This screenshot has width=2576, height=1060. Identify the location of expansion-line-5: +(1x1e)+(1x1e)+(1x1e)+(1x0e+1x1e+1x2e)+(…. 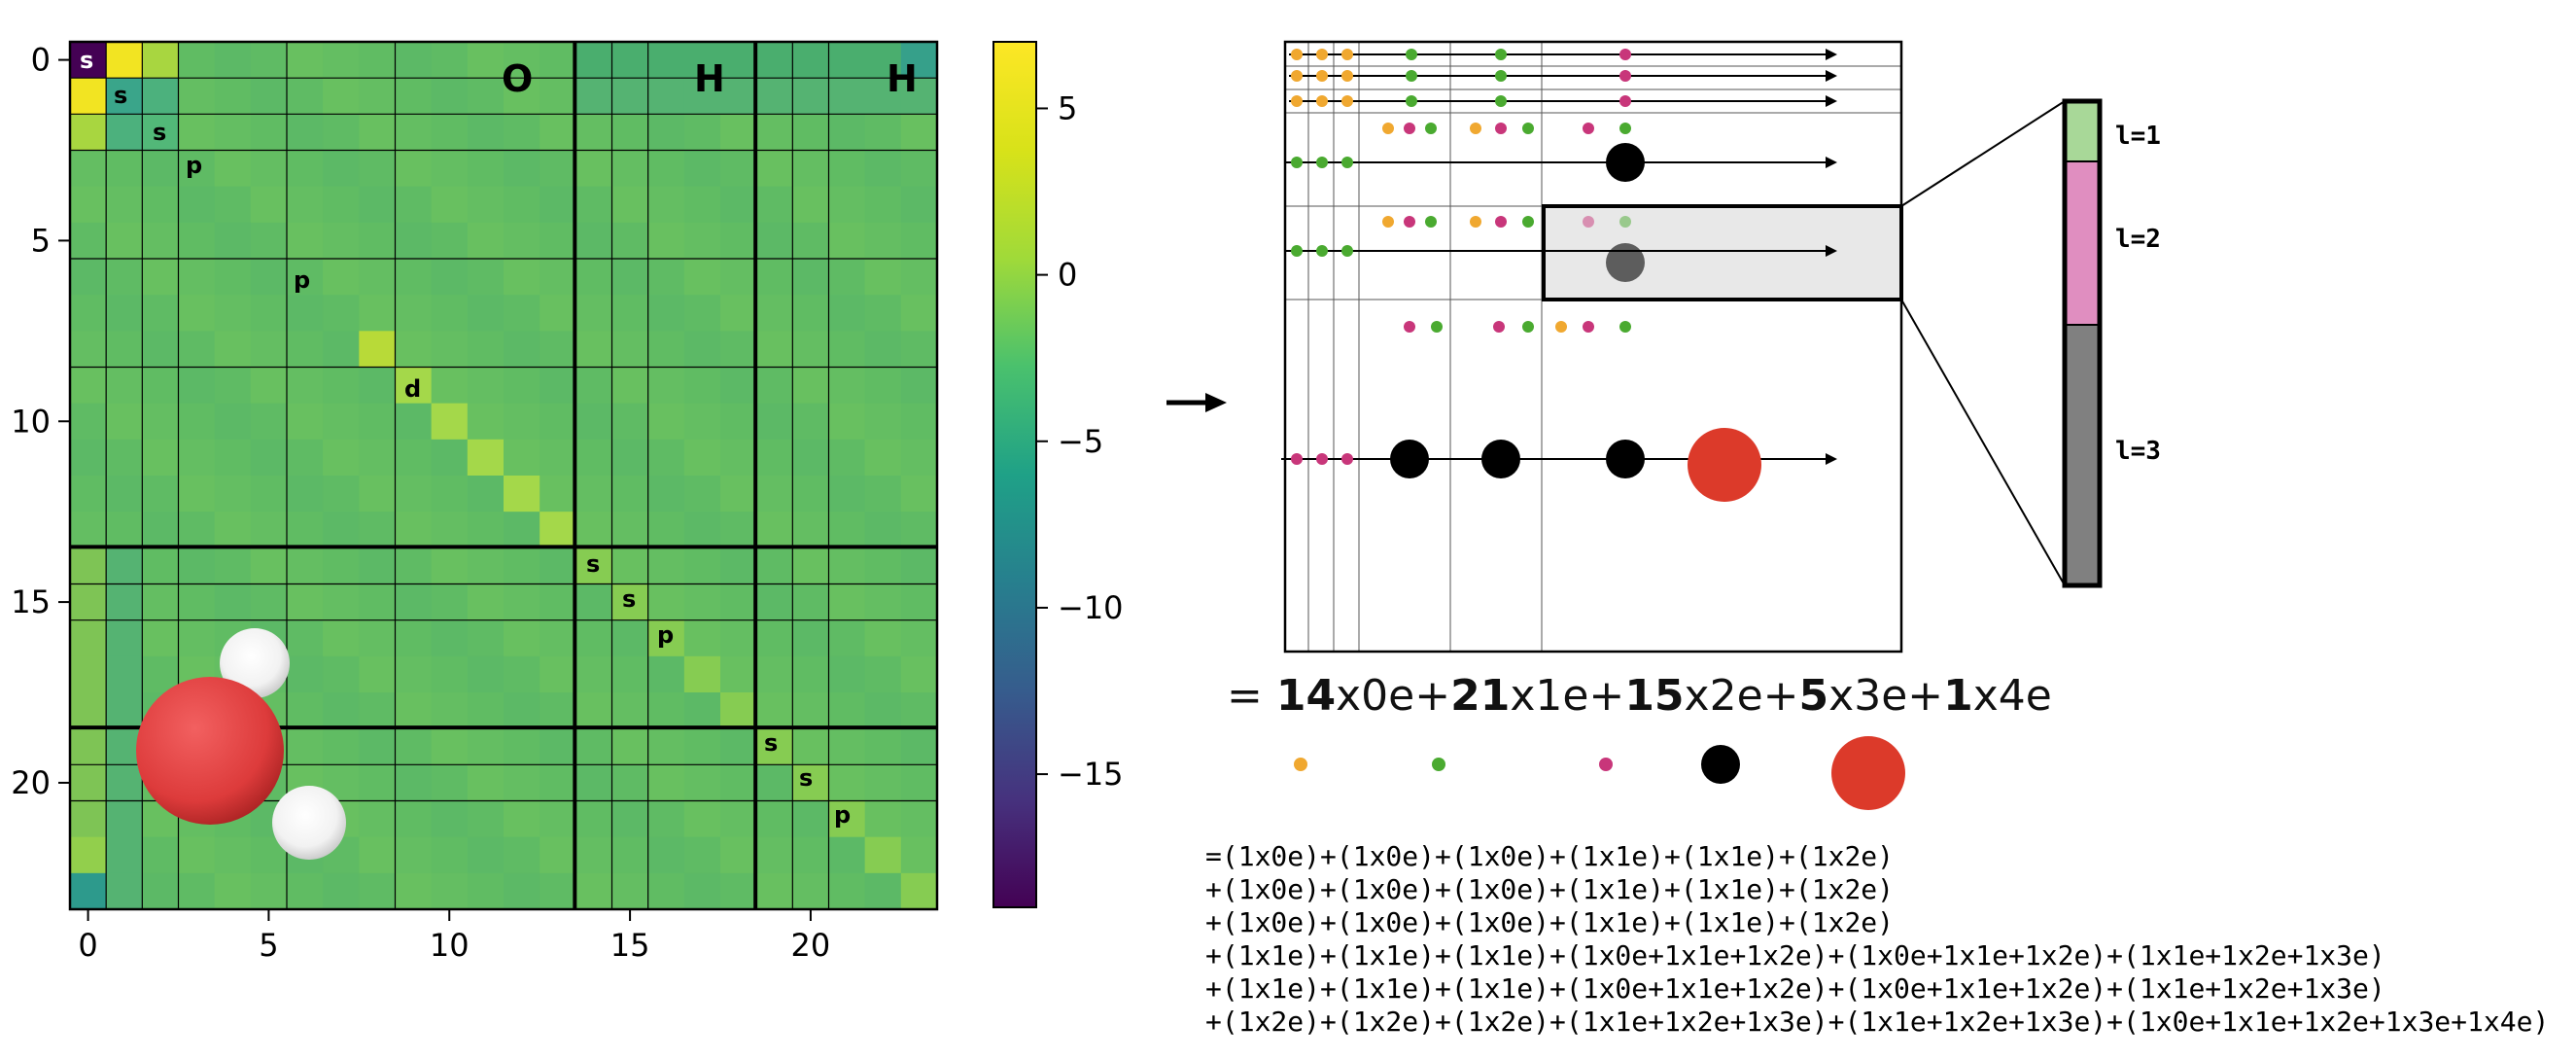
(1795, 989).